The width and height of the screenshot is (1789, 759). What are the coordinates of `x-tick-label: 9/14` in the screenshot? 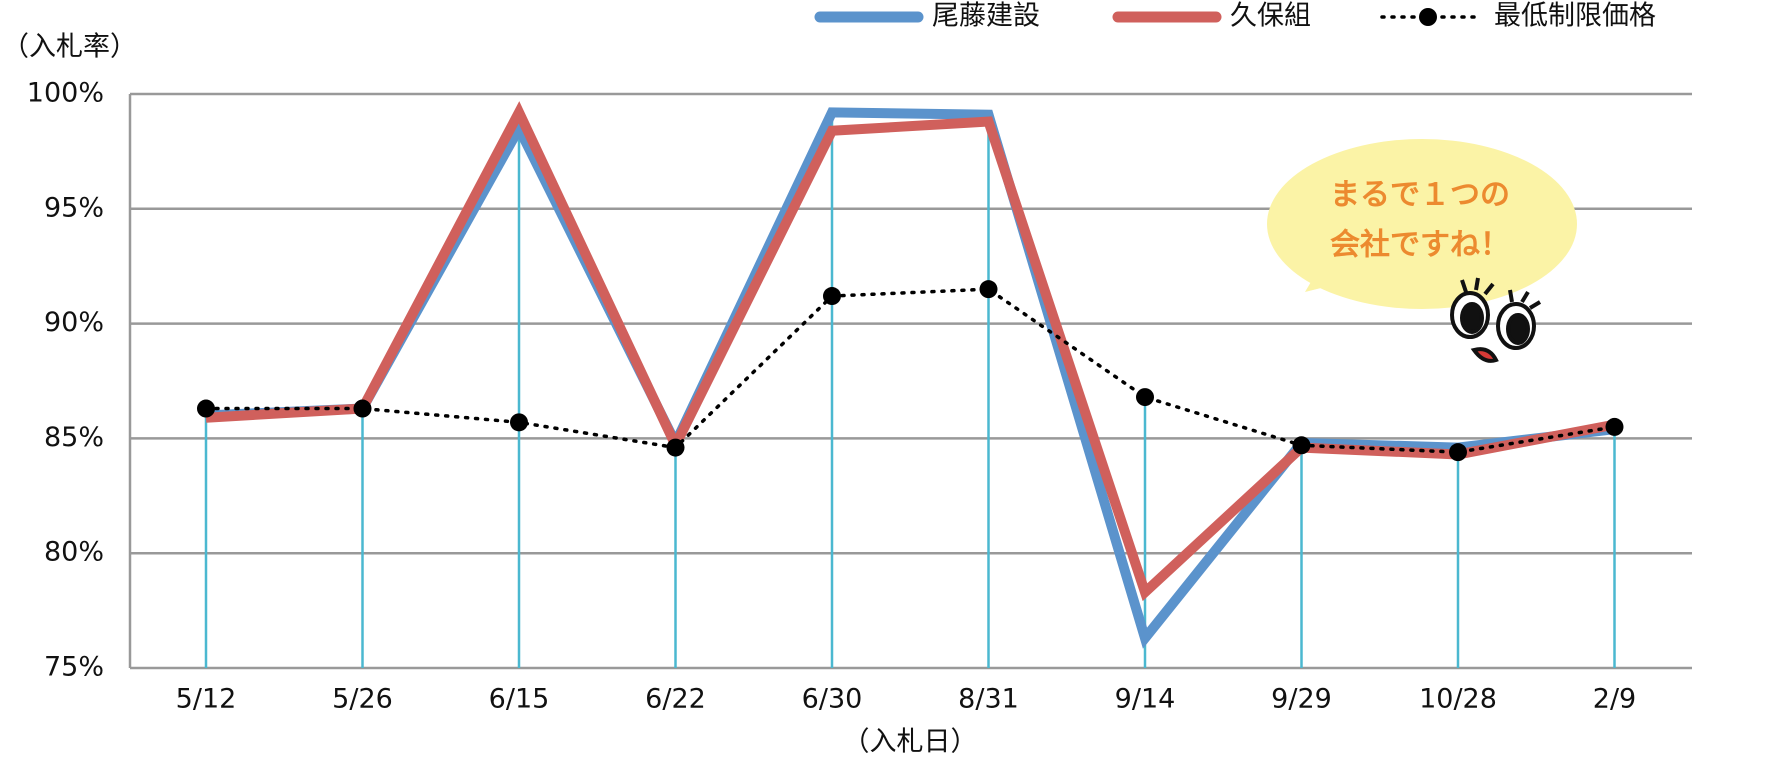 It's located at (1145, 699).